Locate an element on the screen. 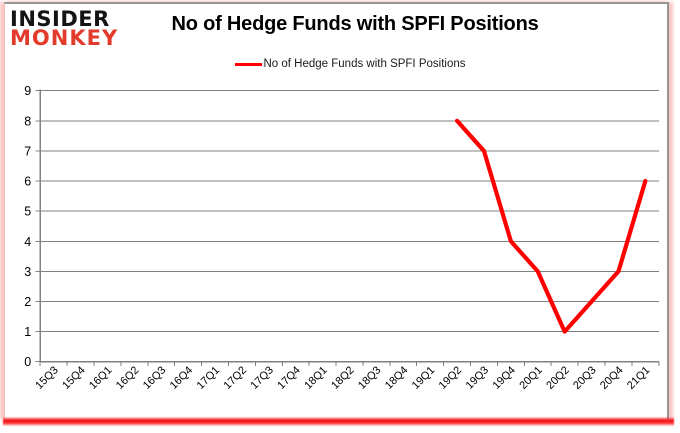  x-tick-label: 17Q1 is located at coordinates (209, 378).